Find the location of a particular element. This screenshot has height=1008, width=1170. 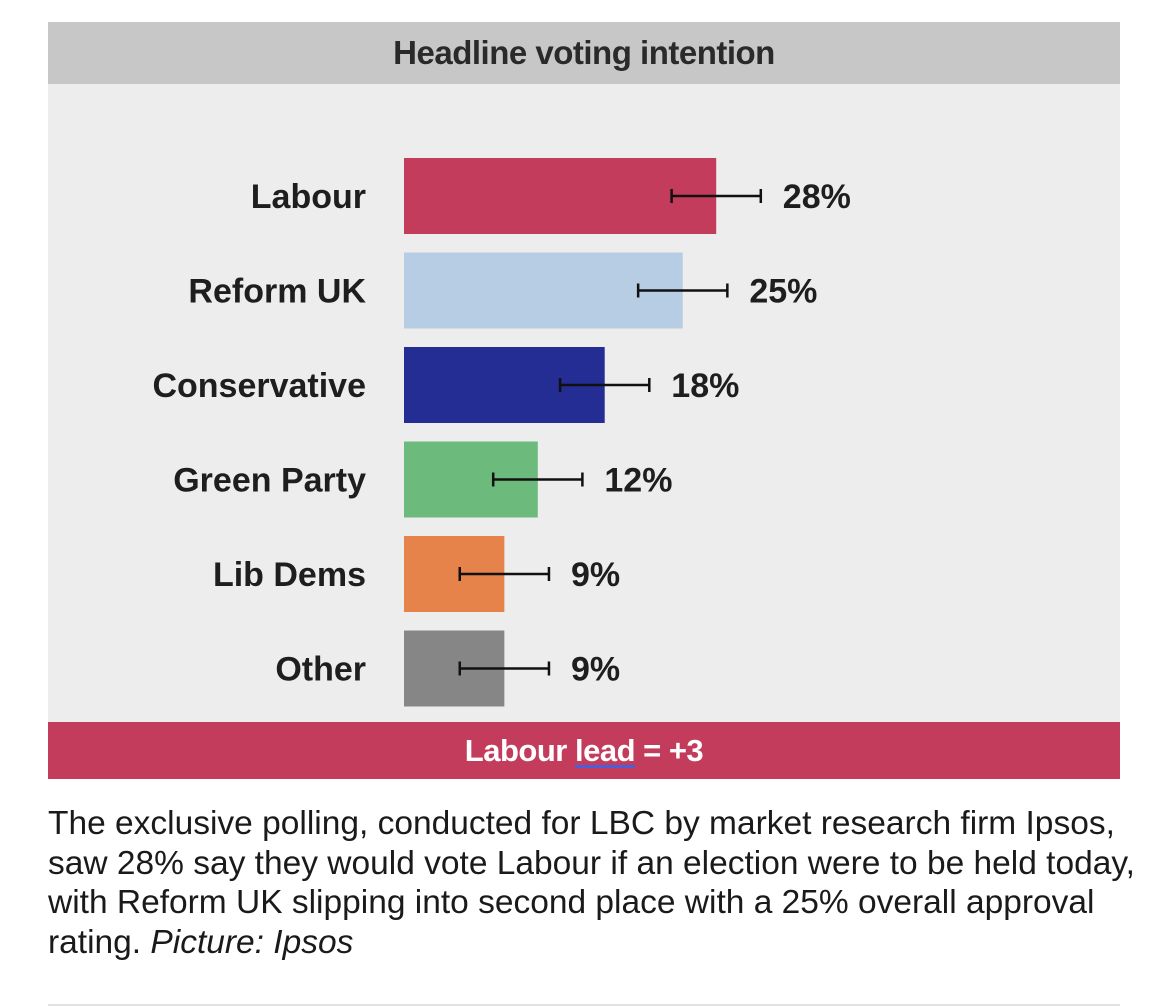

value-label-labour: 28% is located at coordinates (817, 197).